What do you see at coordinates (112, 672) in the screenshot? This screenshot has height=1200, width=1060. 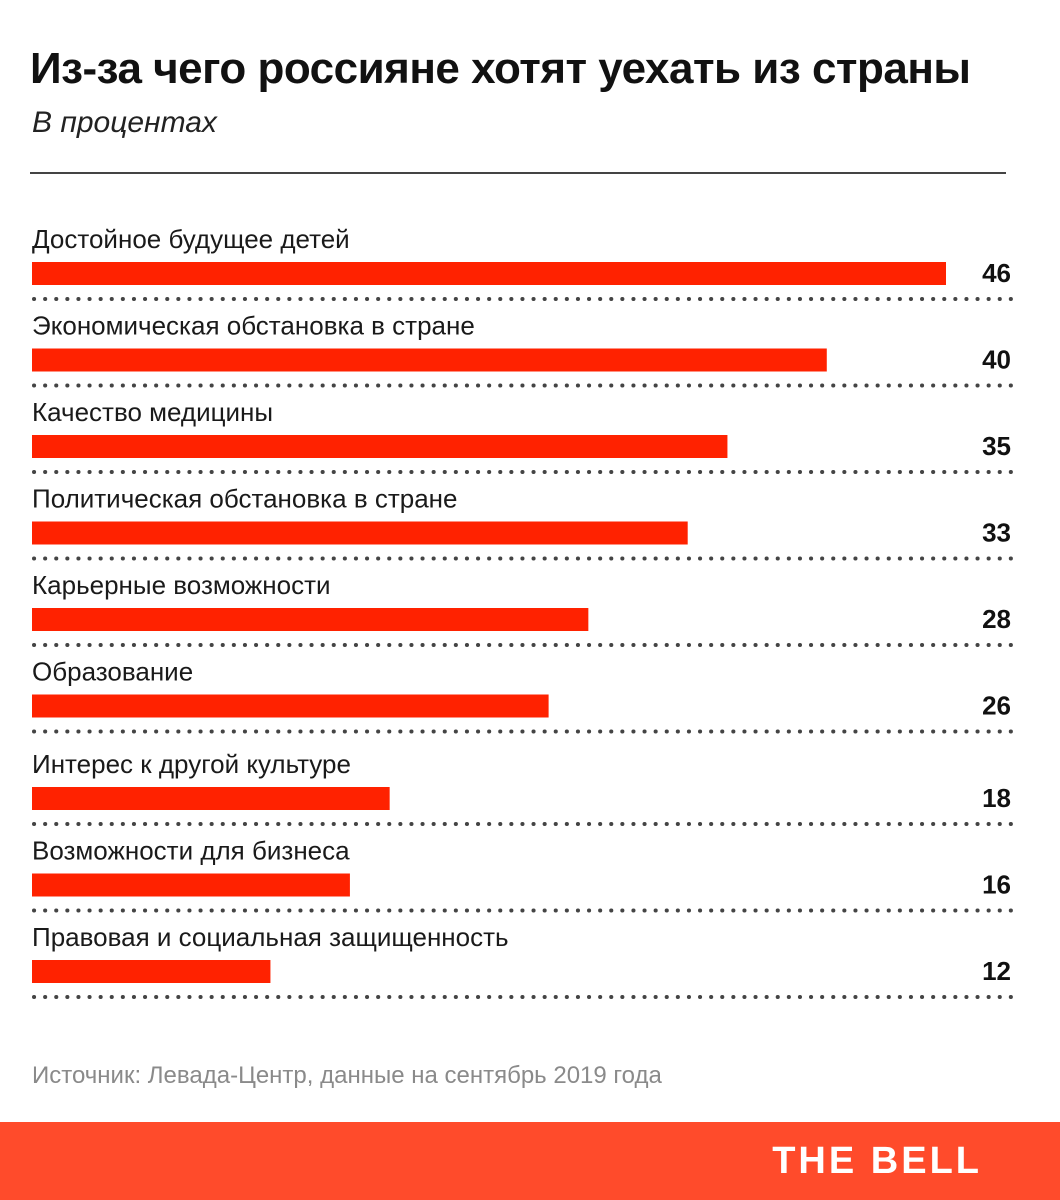 I see `category-label: Образование` at bounding box center [112, 672].